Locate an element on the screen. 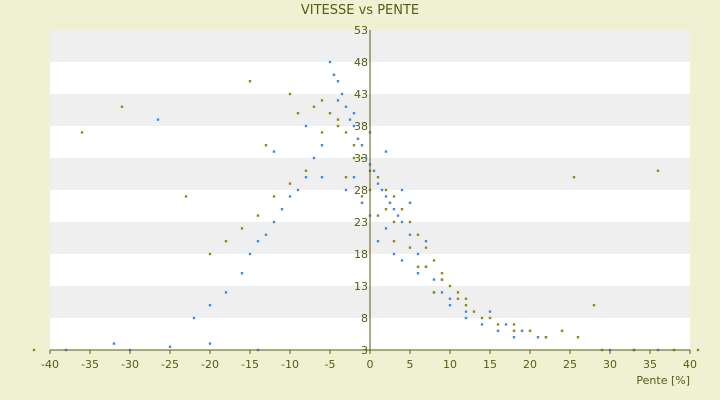 This screenshot has width=720, height=400. x-tick-label: 40 is located at coordinates (690, 364).